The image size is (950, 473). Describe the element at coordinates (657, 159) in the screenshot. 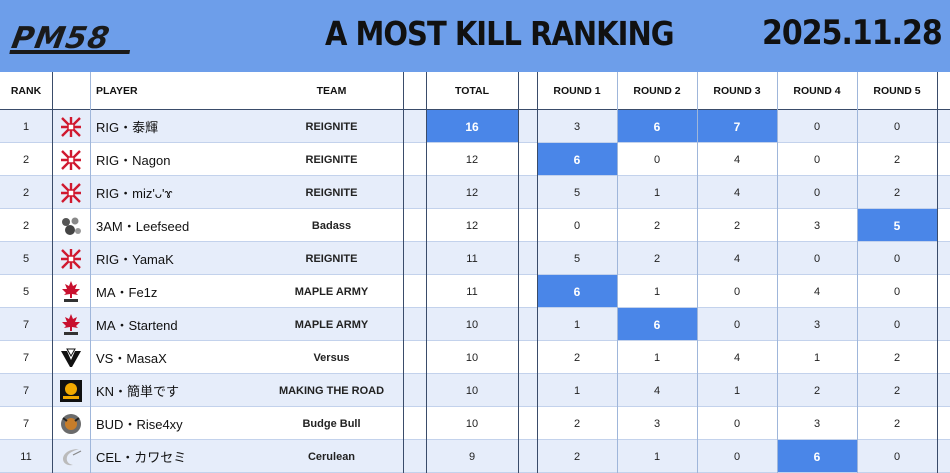

I see `round-2-kills-cell: 0` at that location.